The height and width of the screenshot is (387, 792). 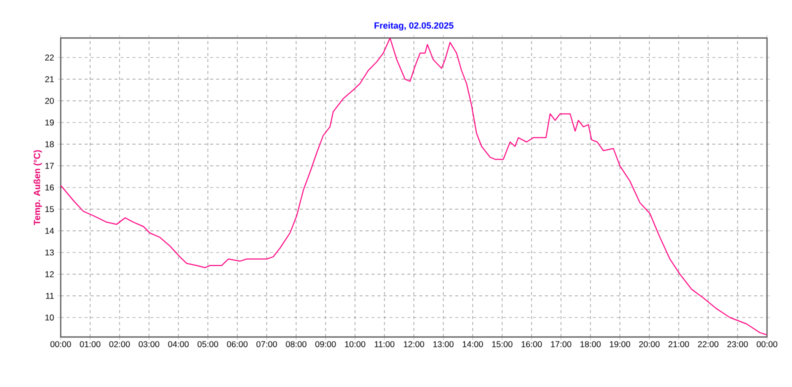 What do you see at coordinates (296, 344) in the screenshot?
I see `x-tick-label: 08:00` at bounding box center [296, 344].